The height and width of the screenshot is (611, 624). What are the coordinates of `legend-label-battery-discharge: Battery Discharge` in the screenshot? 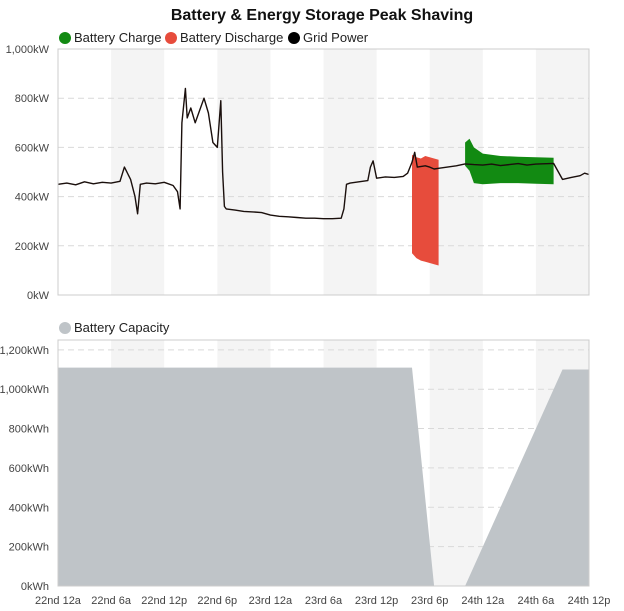 It's located at (231, 37).